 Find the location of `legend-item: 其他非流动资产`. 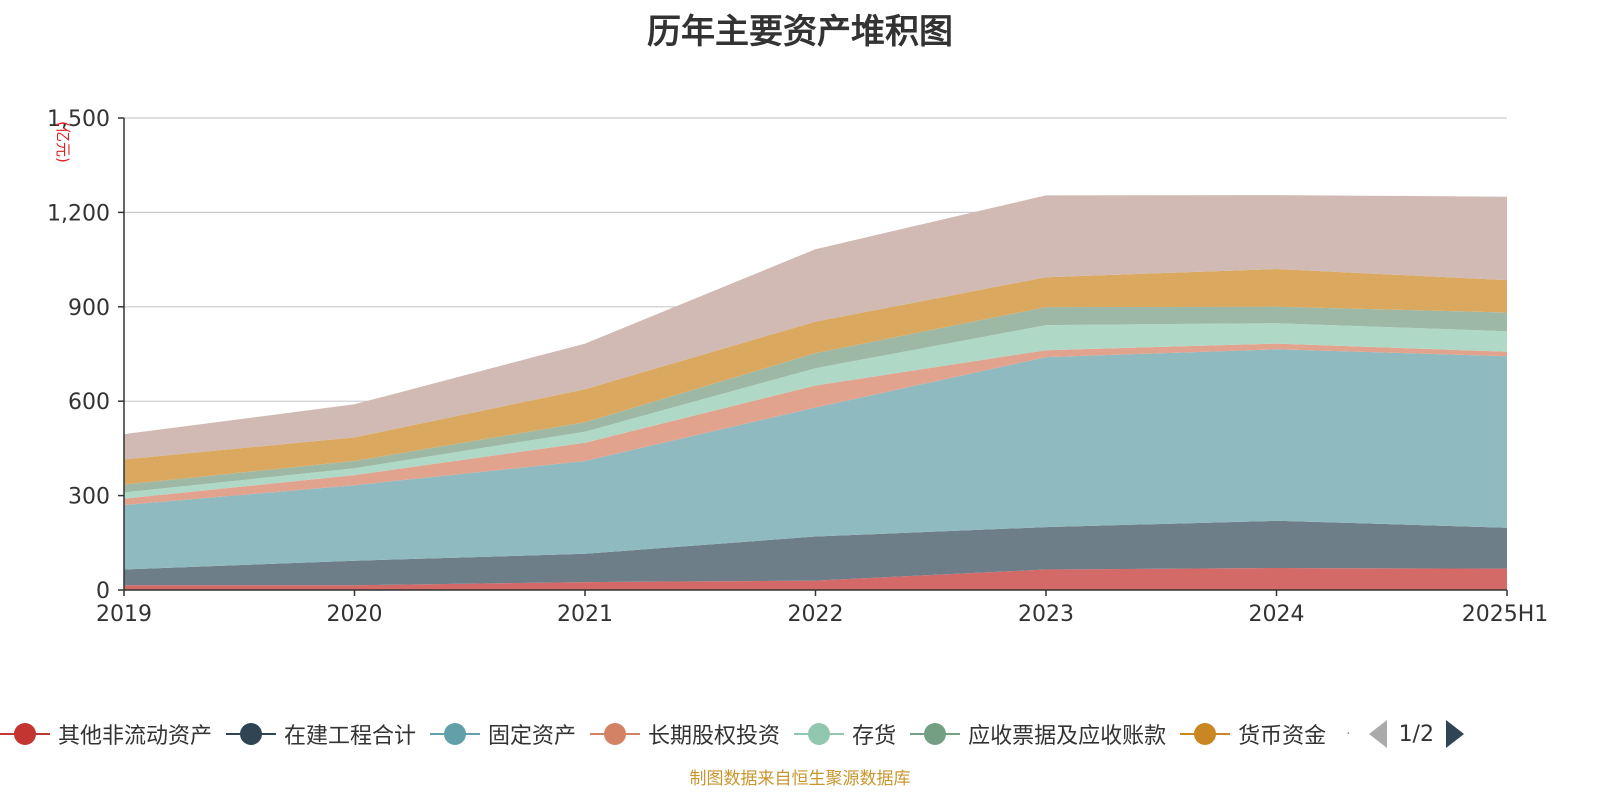

legend-item: 其他非流动资产 is located at coordinates (106, 734).